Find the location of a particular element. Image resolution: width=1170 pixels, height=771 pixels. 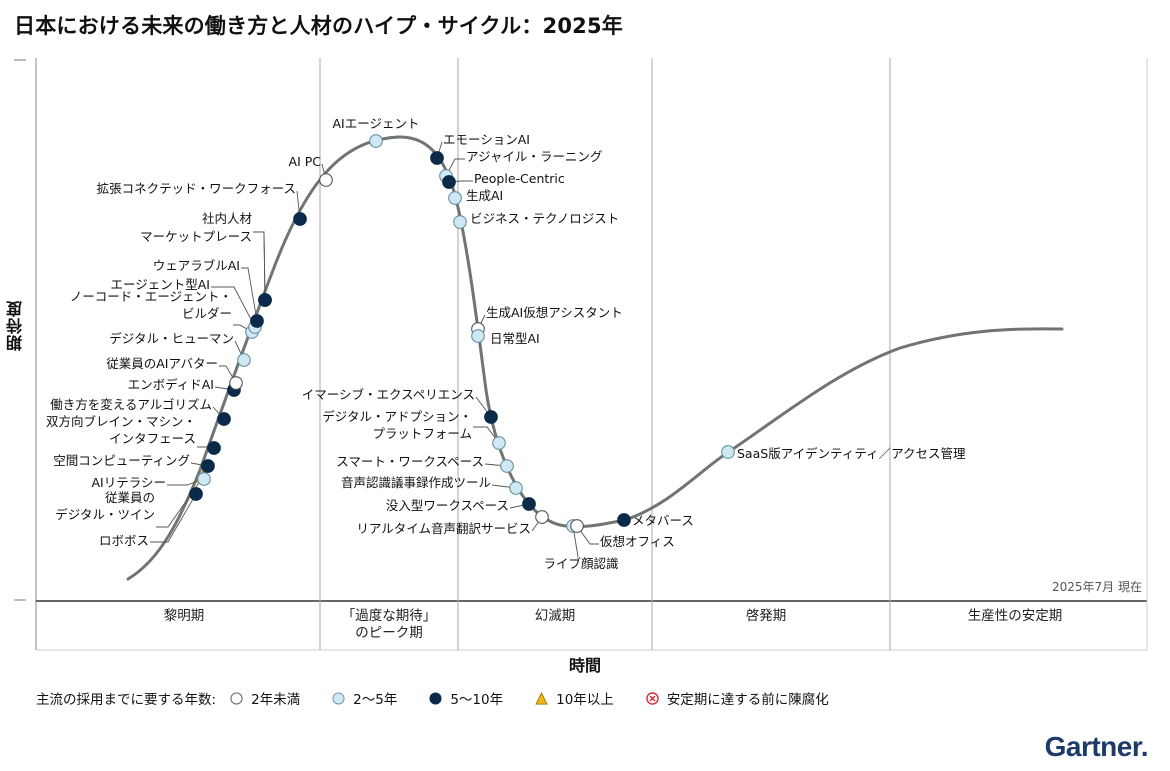

red-x-circle-icon is located at coordinates (652, 698).